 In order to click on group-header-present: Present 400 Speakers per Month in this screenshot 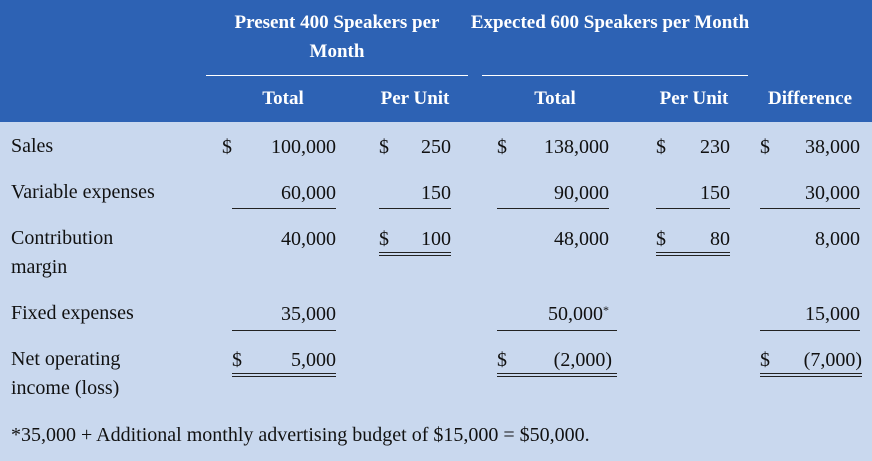, I will do `click(337, 37)`.